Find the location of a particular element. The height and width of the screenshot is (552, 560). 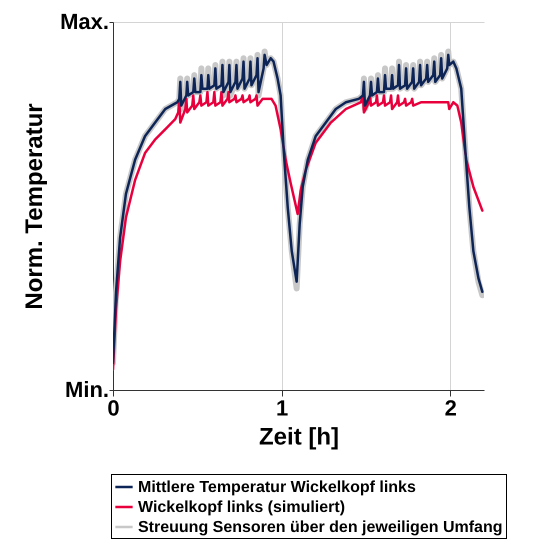

x-tick-label: 2 is located at coordinates (450, 408).